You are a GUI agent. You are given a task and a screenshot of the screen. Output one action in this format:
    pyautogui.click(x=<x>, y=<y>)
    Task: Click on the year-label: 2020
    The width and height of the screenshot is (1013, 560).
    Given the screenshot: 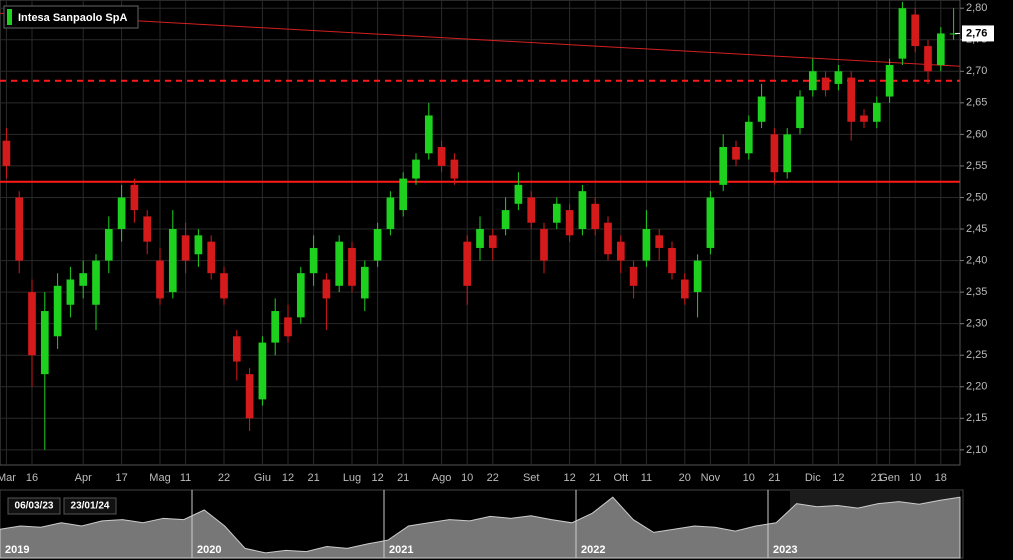 What is the action you would take?
    pyautogui.click(x=209, y=550)
    